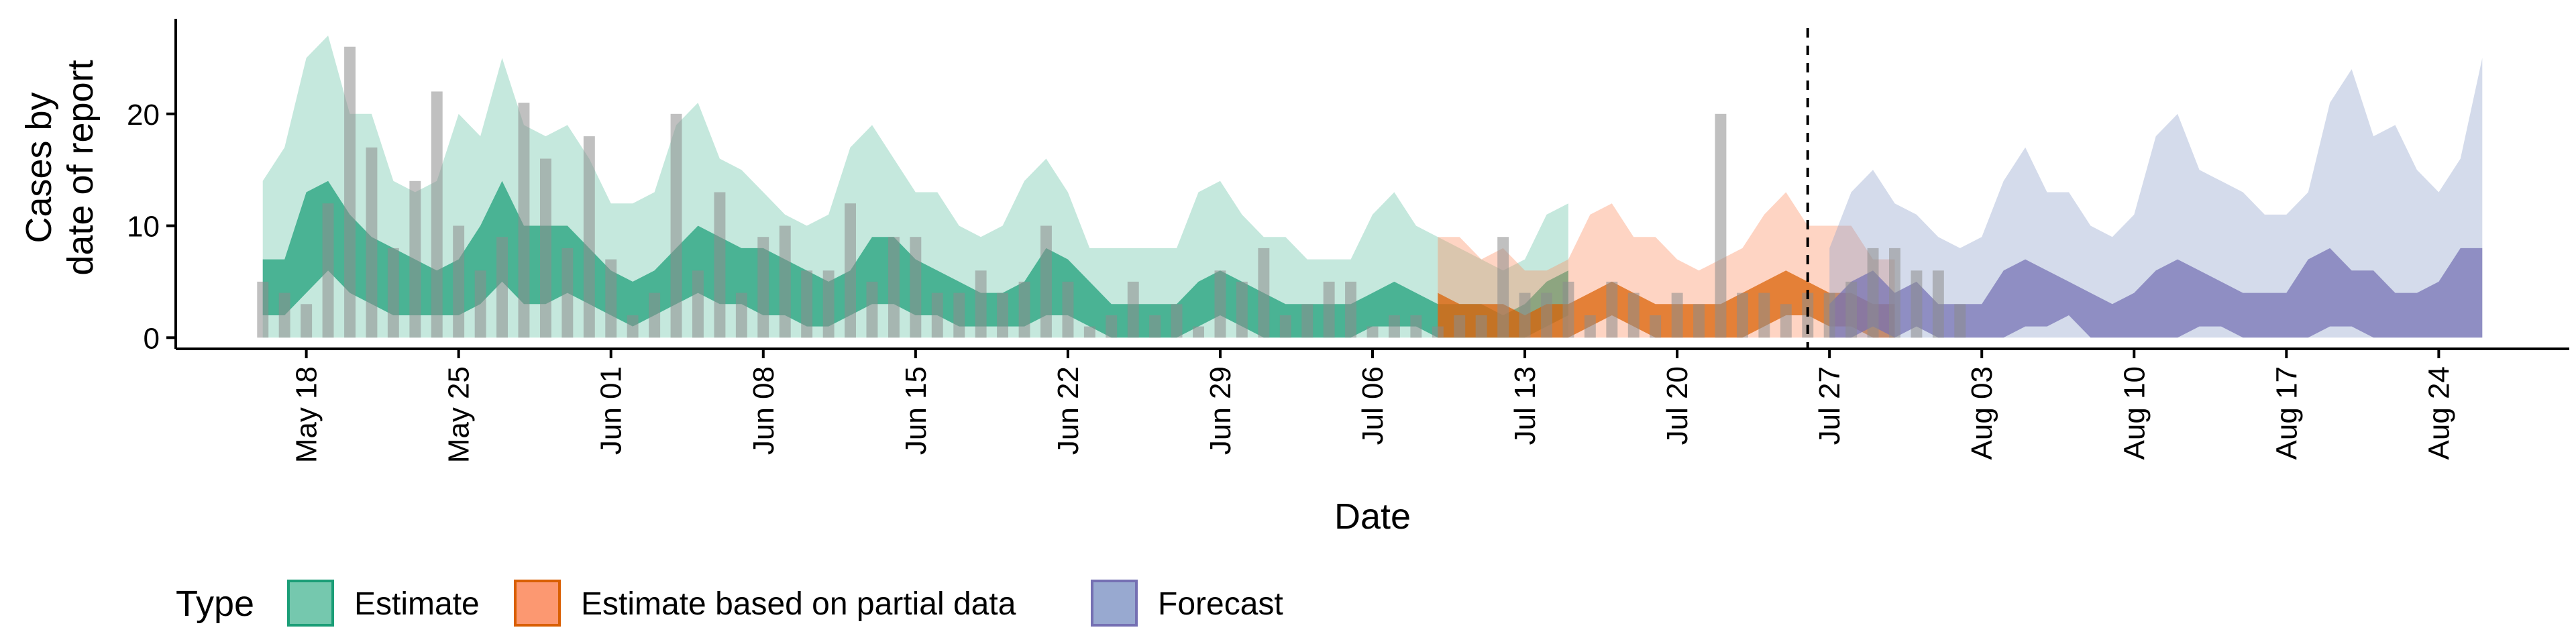  I want to click on legend-title: Type, so click(215, 604).